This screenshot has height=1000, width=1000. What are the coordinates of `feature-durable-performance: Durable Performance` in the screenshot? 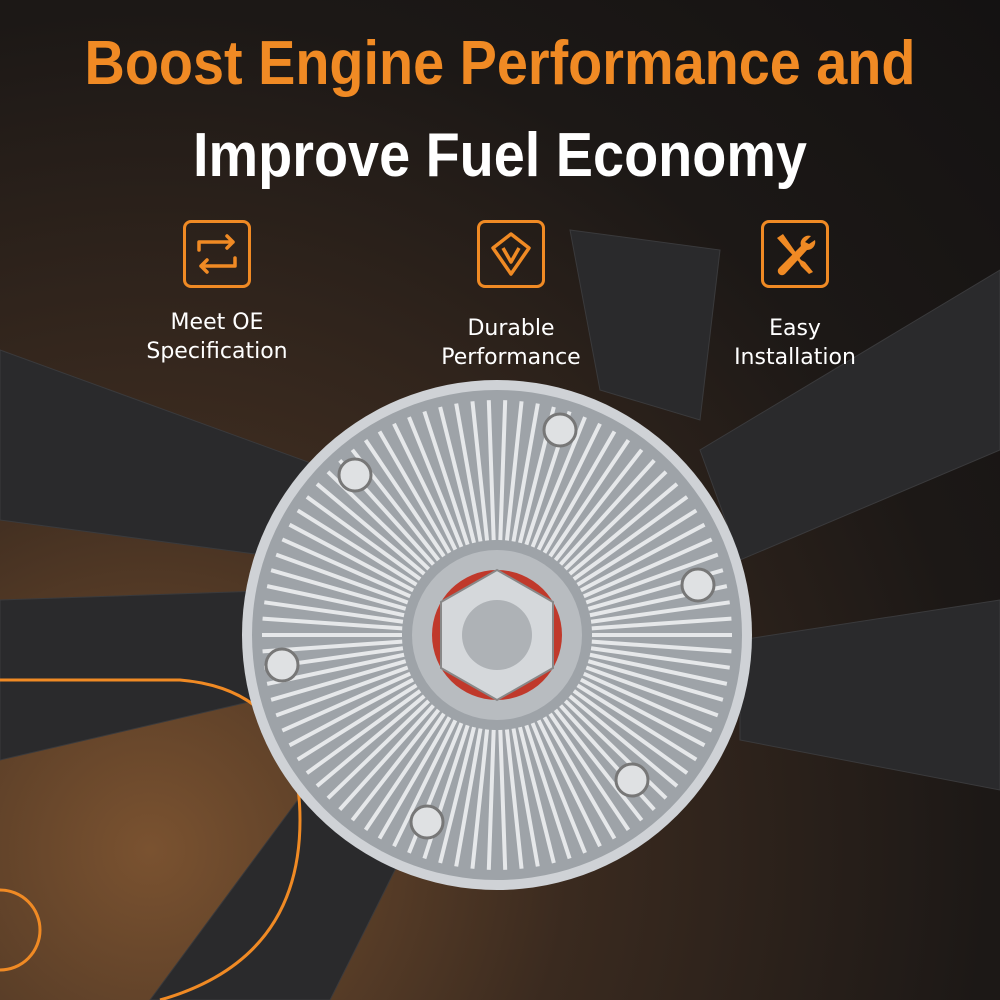 It's located at (511, 296).